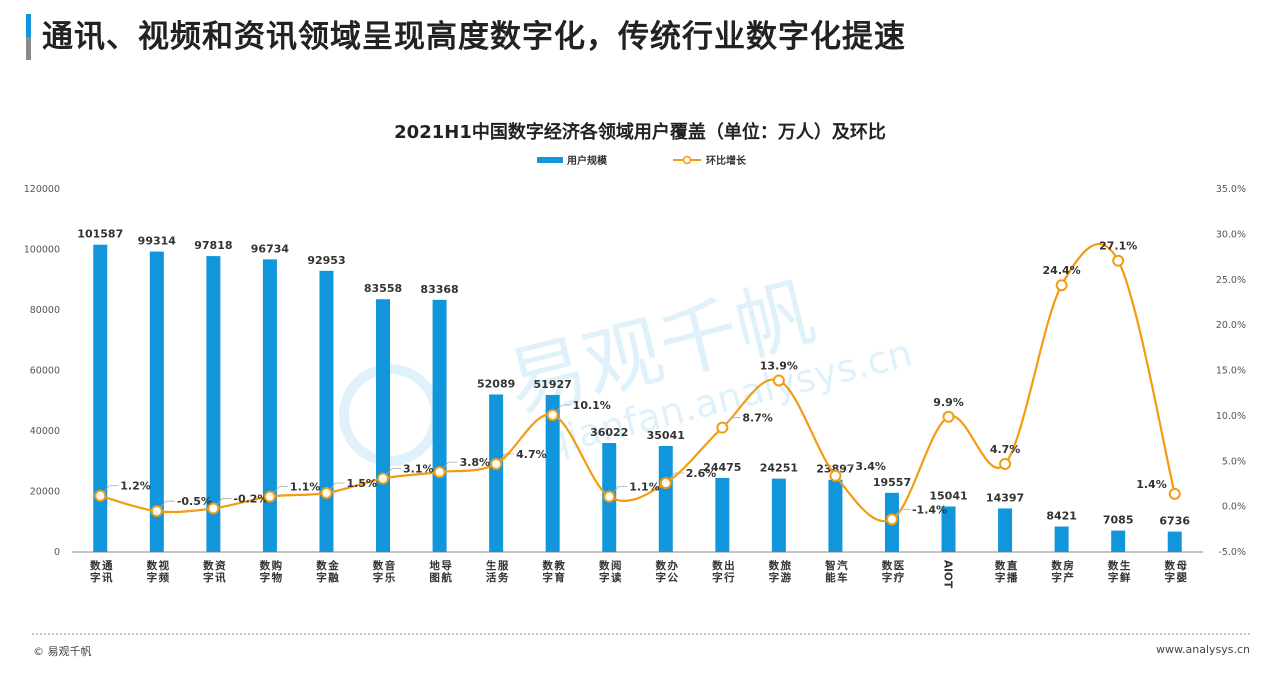  What do you see at coordinates (1231, 325) in the screenshot?
I see `y2-tick-label: 20.0%` at bounding box center [1231, 325].